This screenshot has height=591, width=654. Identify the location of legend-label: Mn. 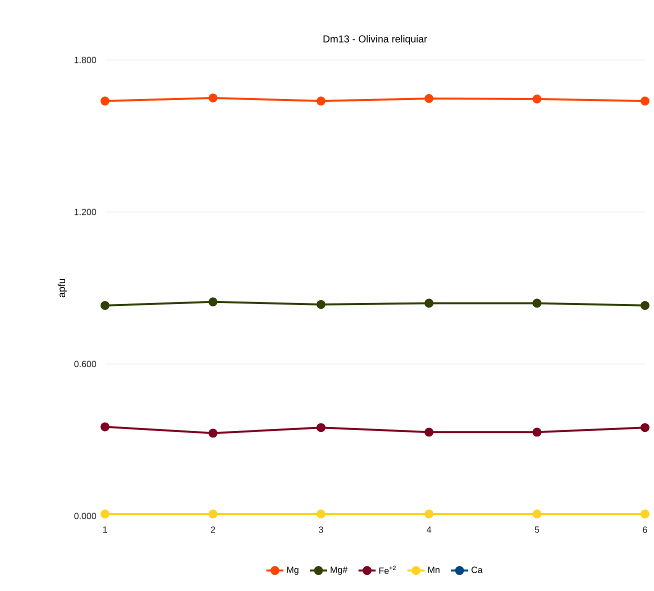
(434, 569).